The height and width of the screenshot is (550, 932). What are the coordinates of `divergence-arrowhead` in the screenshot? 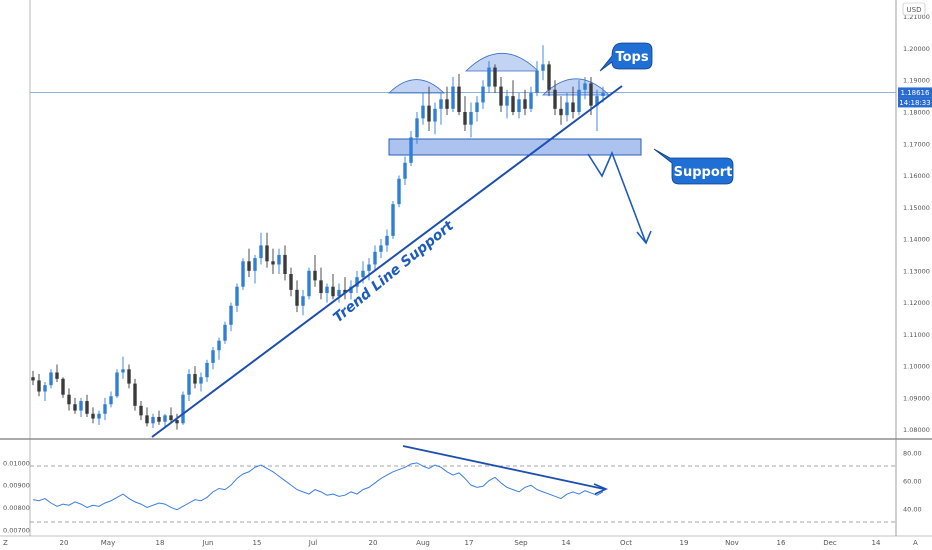 It's located at (601, 489).